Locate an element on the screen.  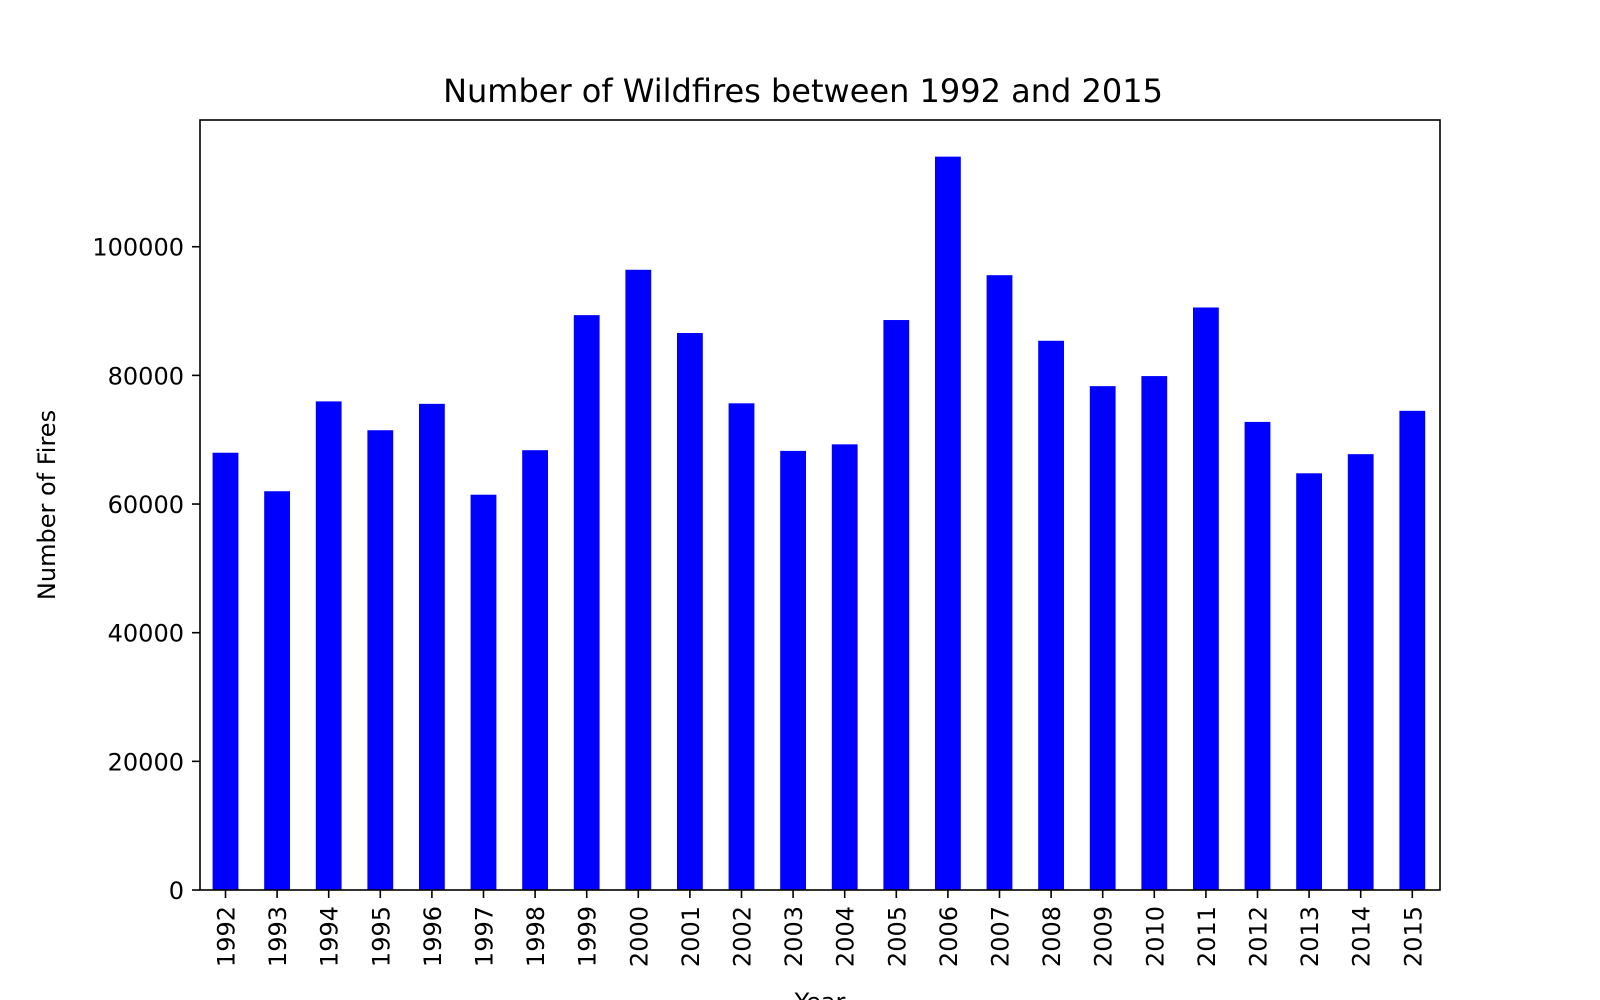
x-tick-label: 2002 is located at coordinates (743, 936).